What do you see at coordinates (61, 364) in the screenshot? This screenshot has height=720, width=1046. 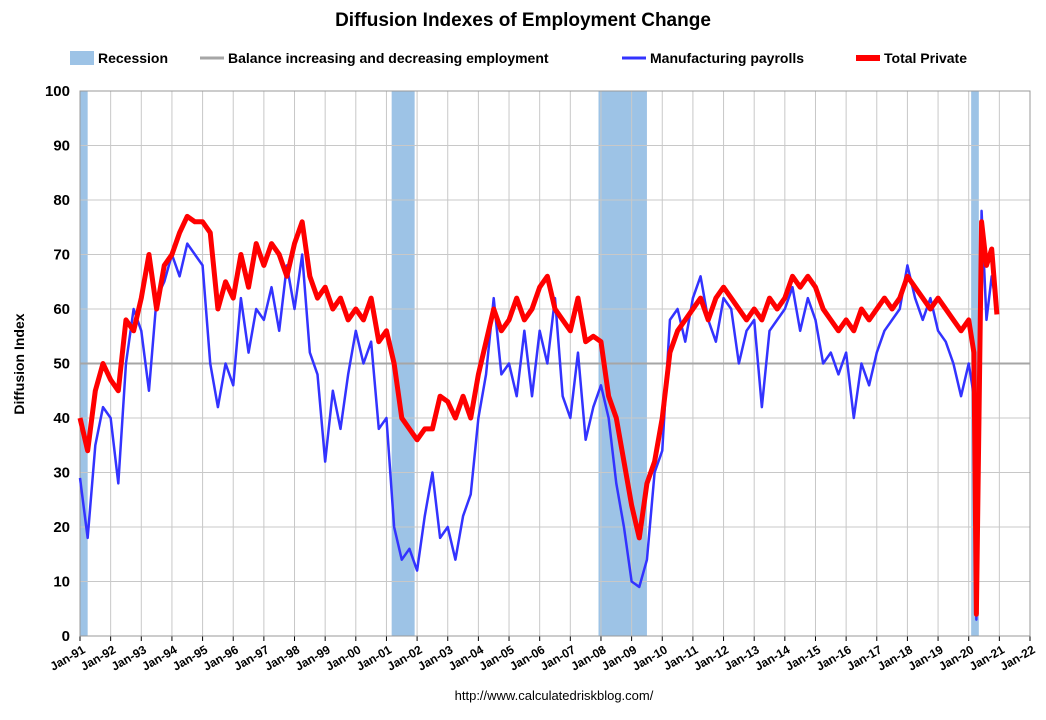 I see `y-tick-label: 50` at bounding box center [61, 364].